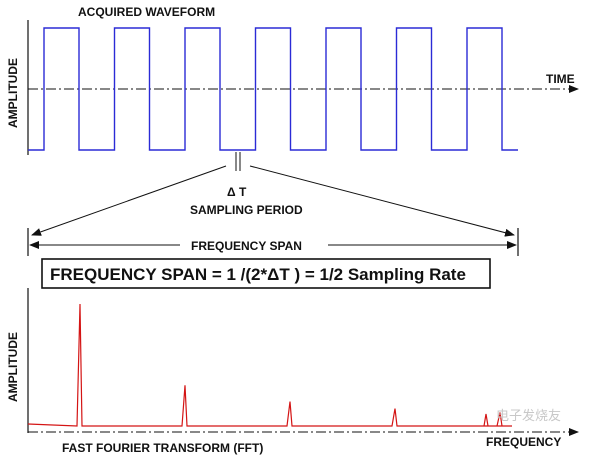 The image size is (592, 459). I want to click on sampling-period-label: SAMPLING PERIOD, so click(246, 210).